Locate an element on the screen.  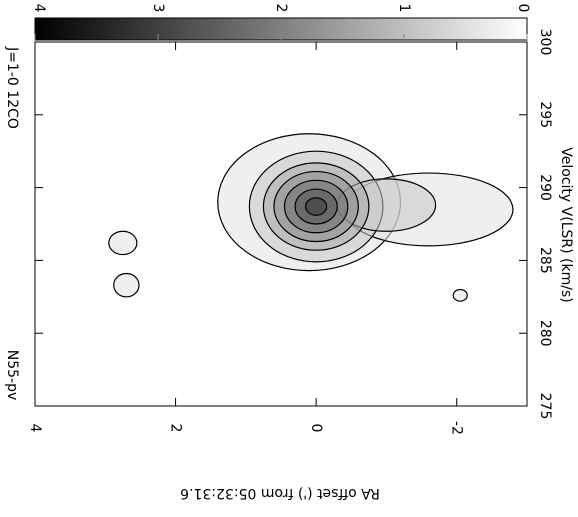
x-tick-label: 0 is located at coordinates (316, 428).